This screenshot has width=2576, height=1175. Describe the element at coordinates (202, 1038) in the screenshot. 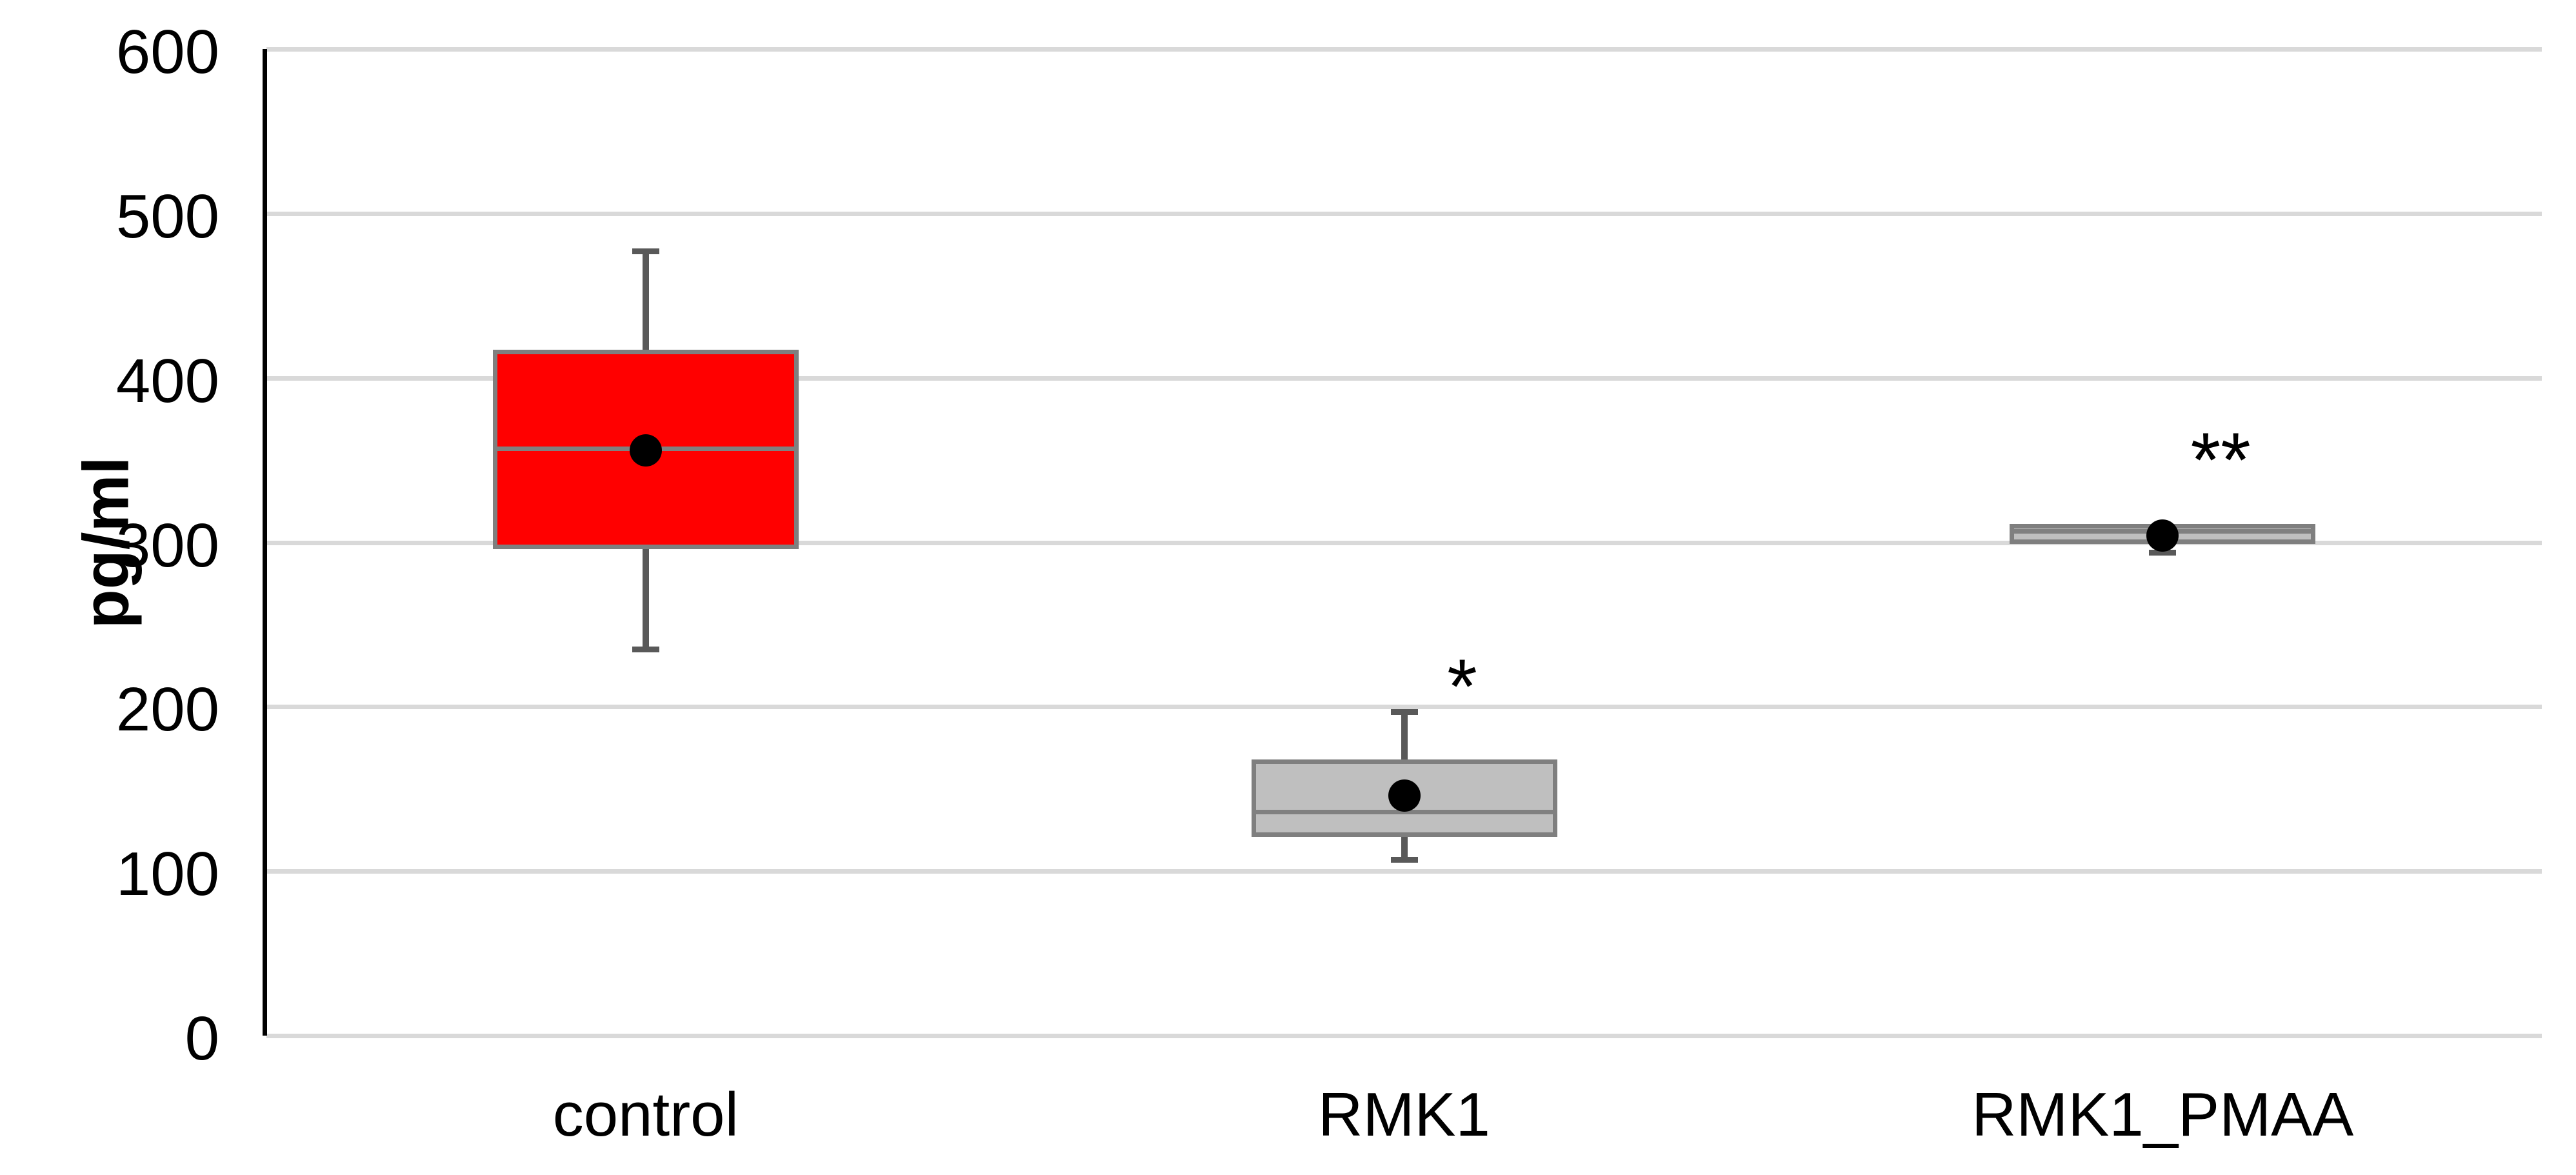

I see `y-tick-label: 0` at that location.